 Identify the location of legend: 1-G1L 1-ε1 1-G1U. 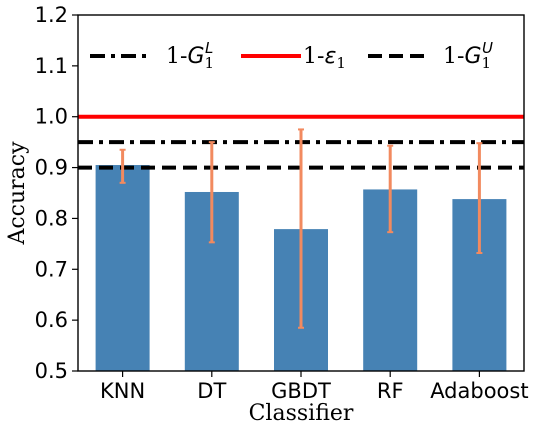
(291, 55).